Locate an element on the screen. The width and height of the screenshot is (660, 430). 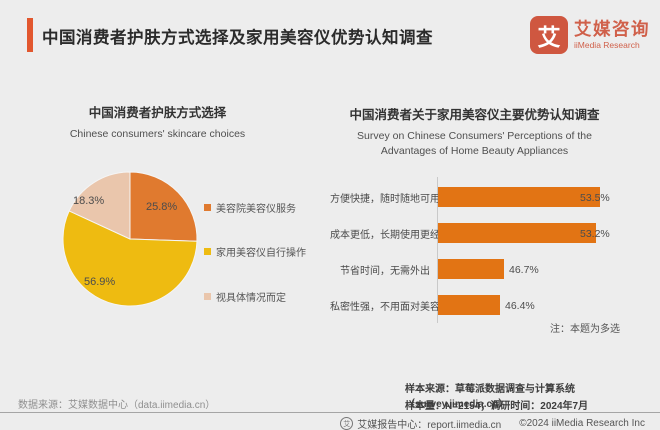
pie-svg is located at coordinates (130, 239).